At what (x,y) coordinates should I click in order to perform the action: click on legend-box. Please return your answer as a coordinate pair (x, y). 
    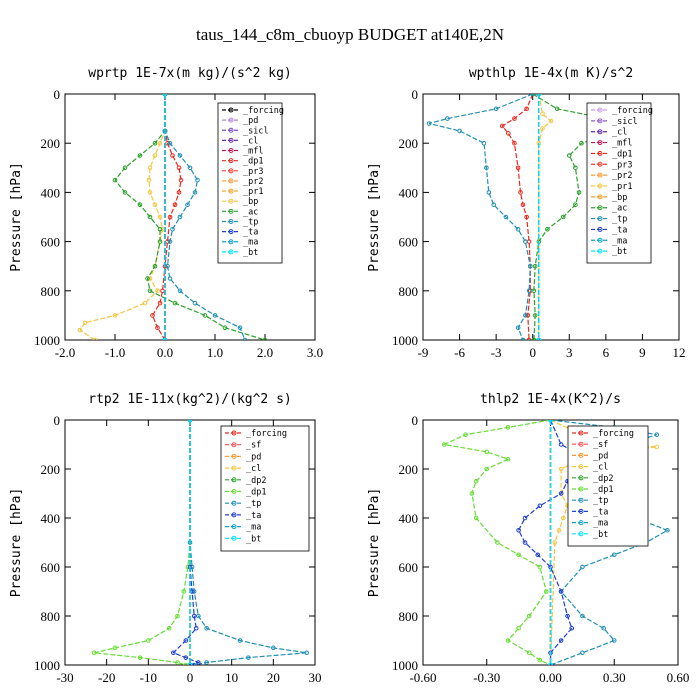
    Looking at the image, I should click on (619, 183).